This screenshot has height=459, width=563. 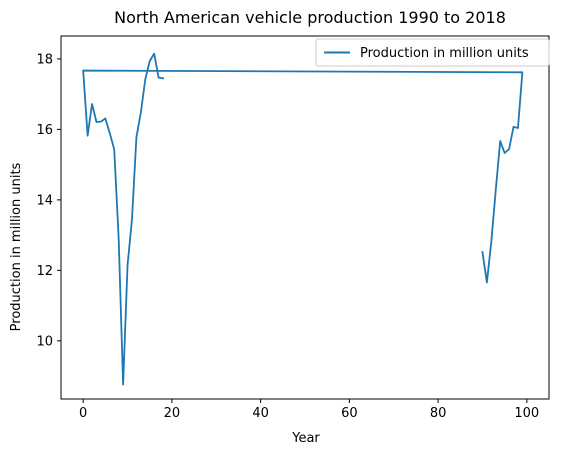 What do you see at coordinates (44, 59) in the screenshot?
I see `y-tick-label: 18` at bounding box center [44, 59].